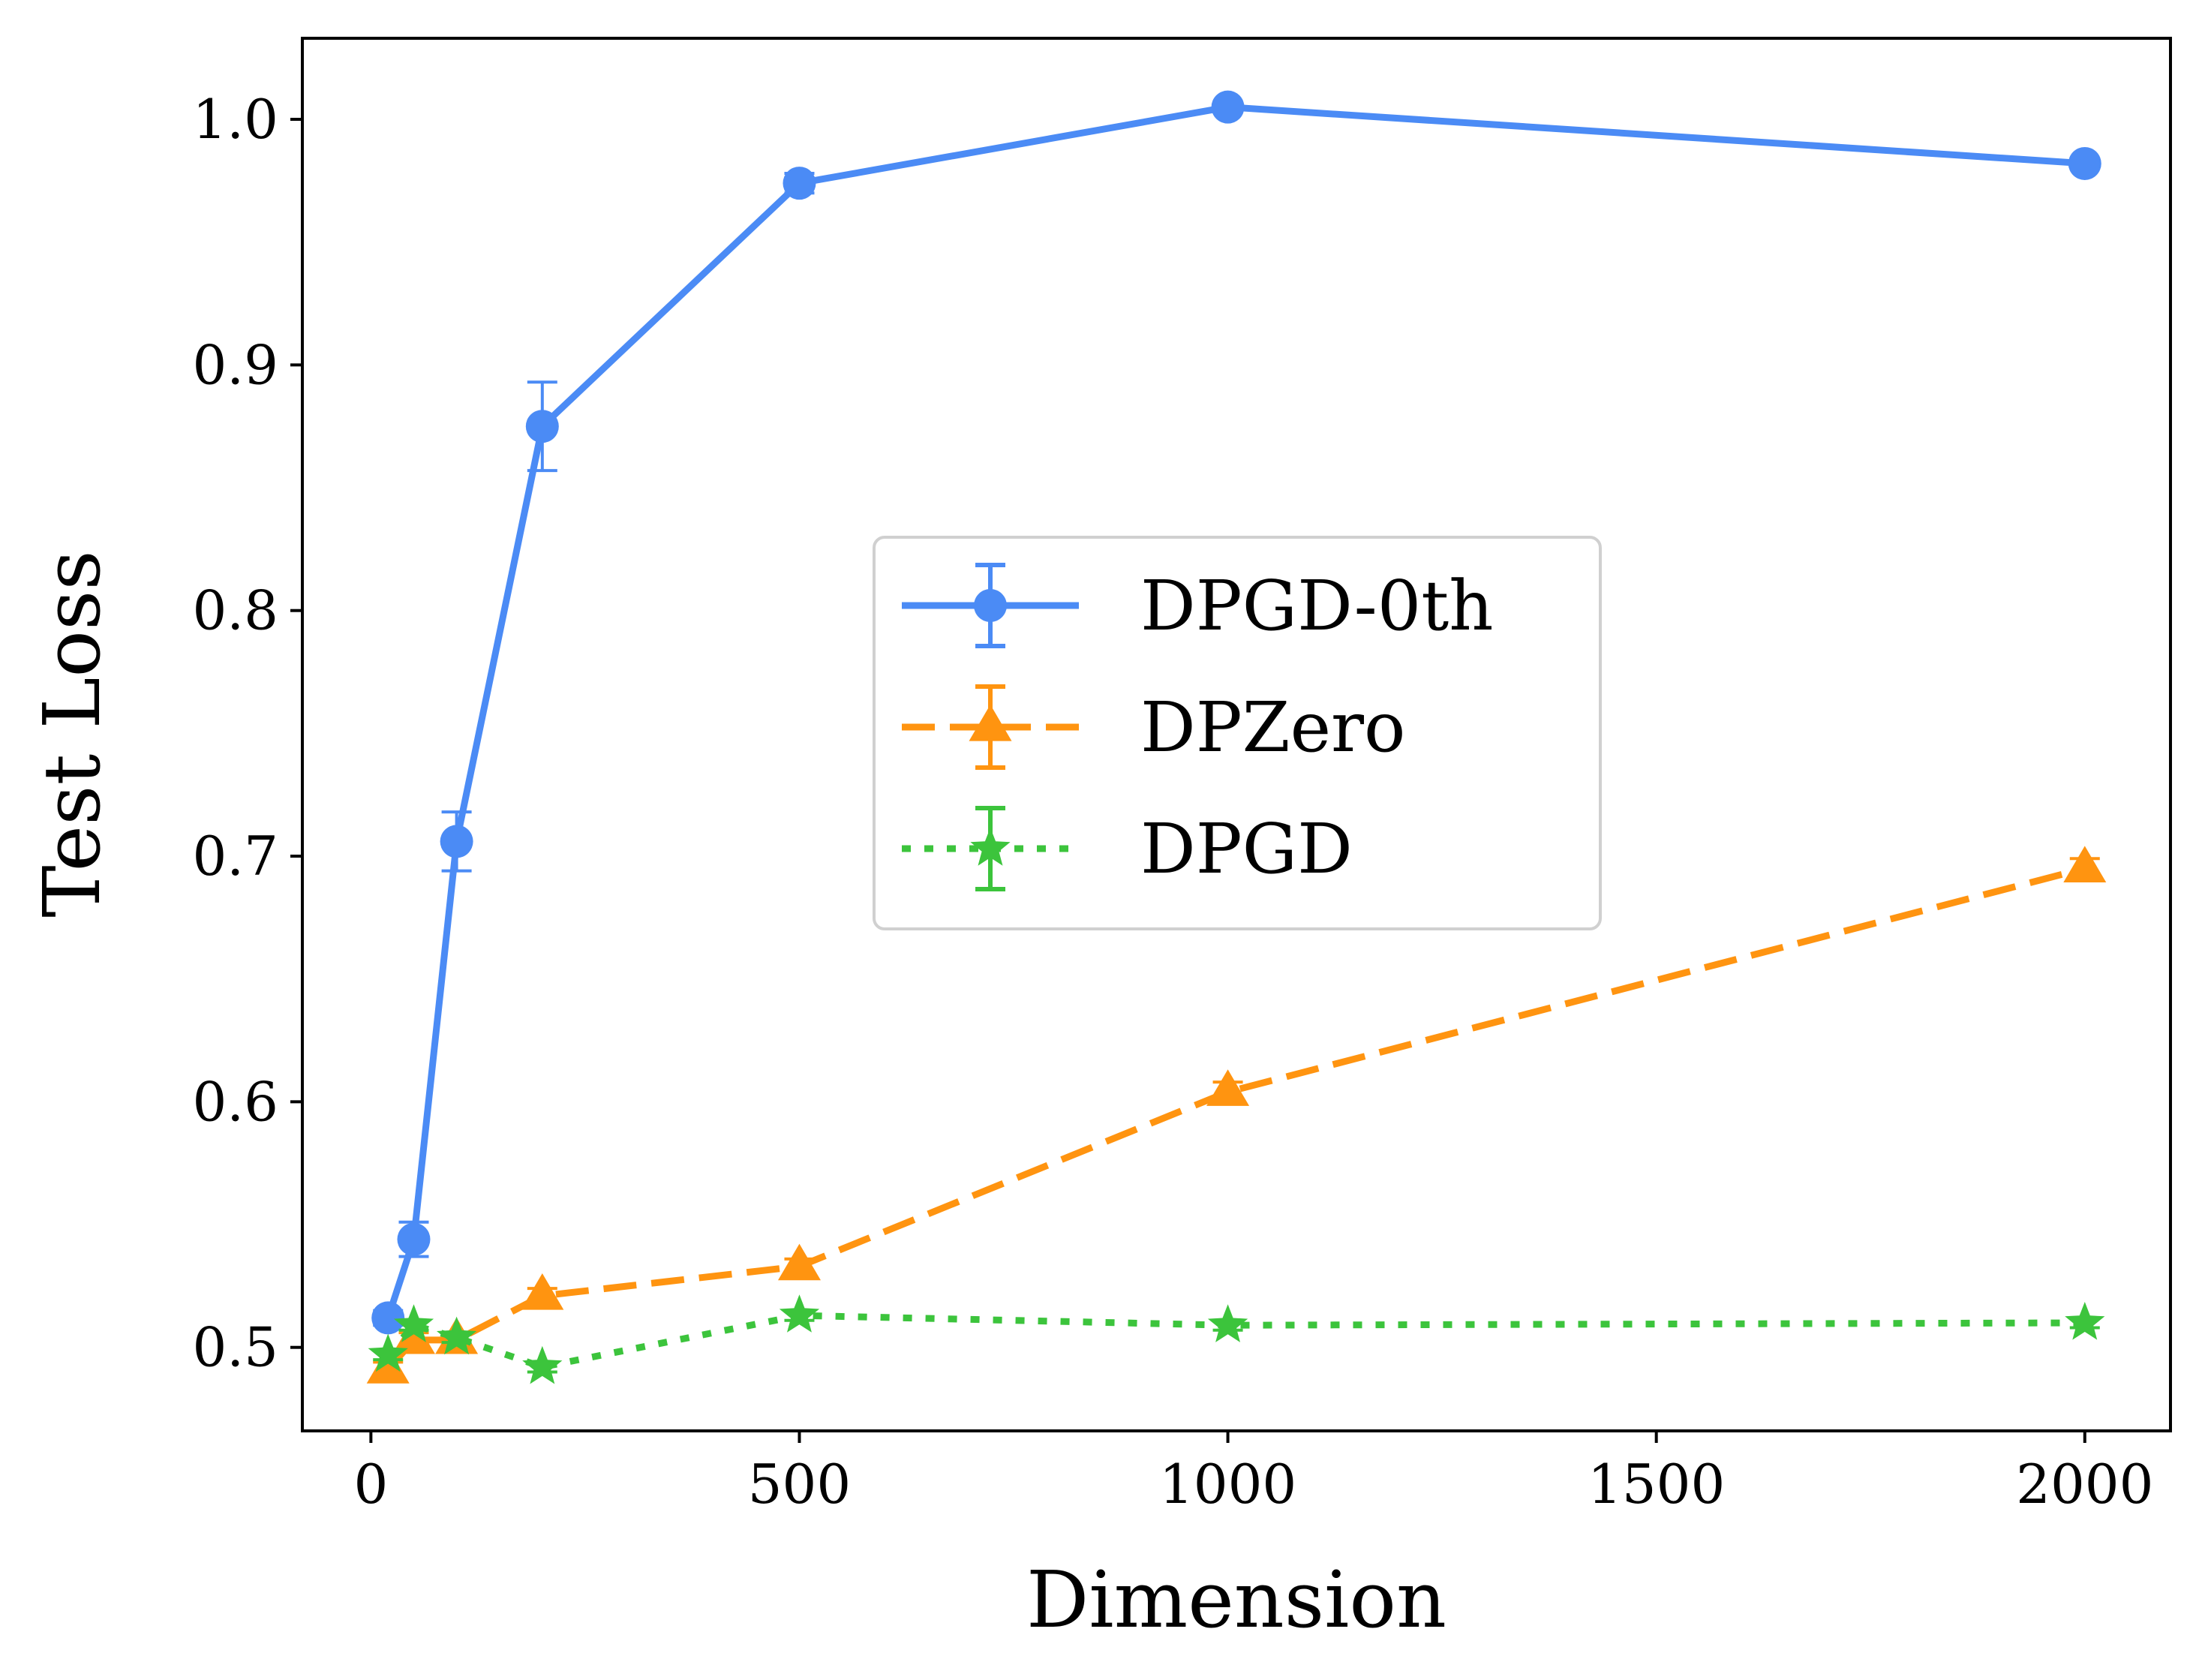 Image resolution: width=2208 pixels, height=1680 pixels. I want to click on y-axis: 0.5 0.6 0.7 0.8 0.9 1.0, so click(247, 733).